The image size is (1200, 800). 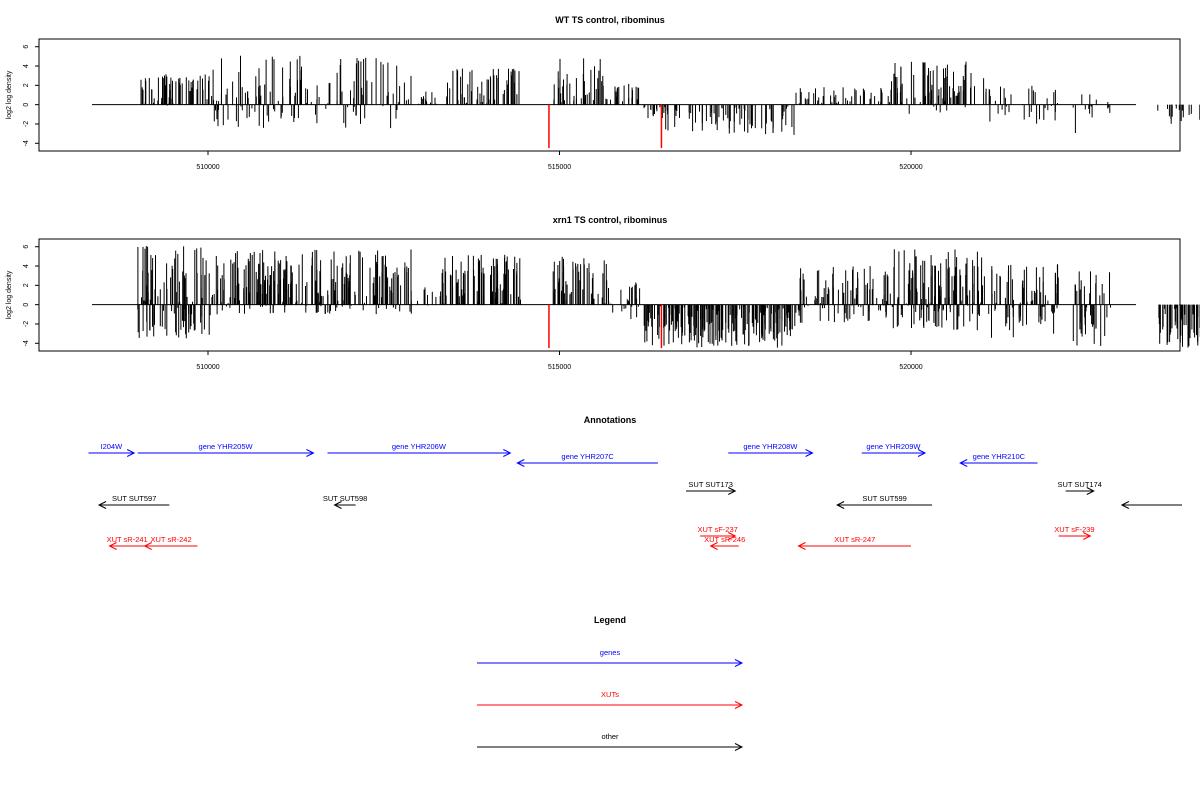 What do you see at coordinates (1079, 484) in the screenshot?
I see `annotation-label: SUT SUT174` at bounding box center [1079, 484].